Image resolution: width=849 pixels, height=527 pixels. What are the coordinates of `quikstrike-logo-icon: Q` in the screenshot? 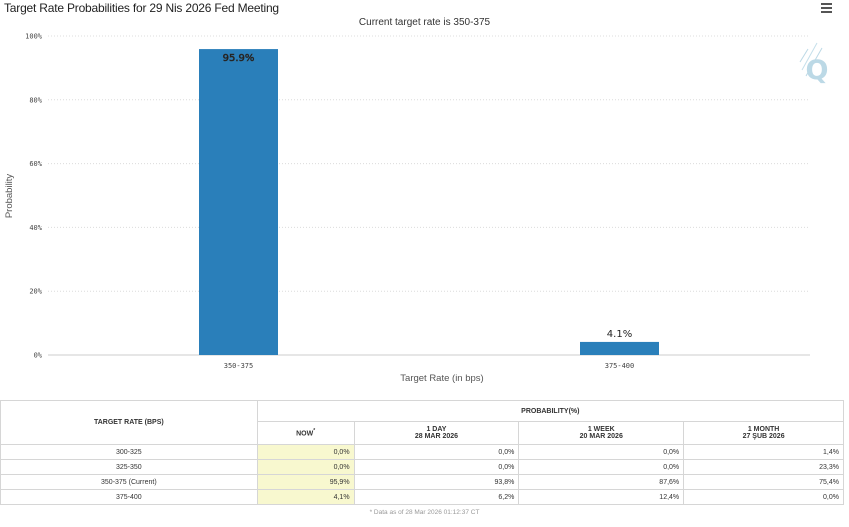 It's located at (814, 64).